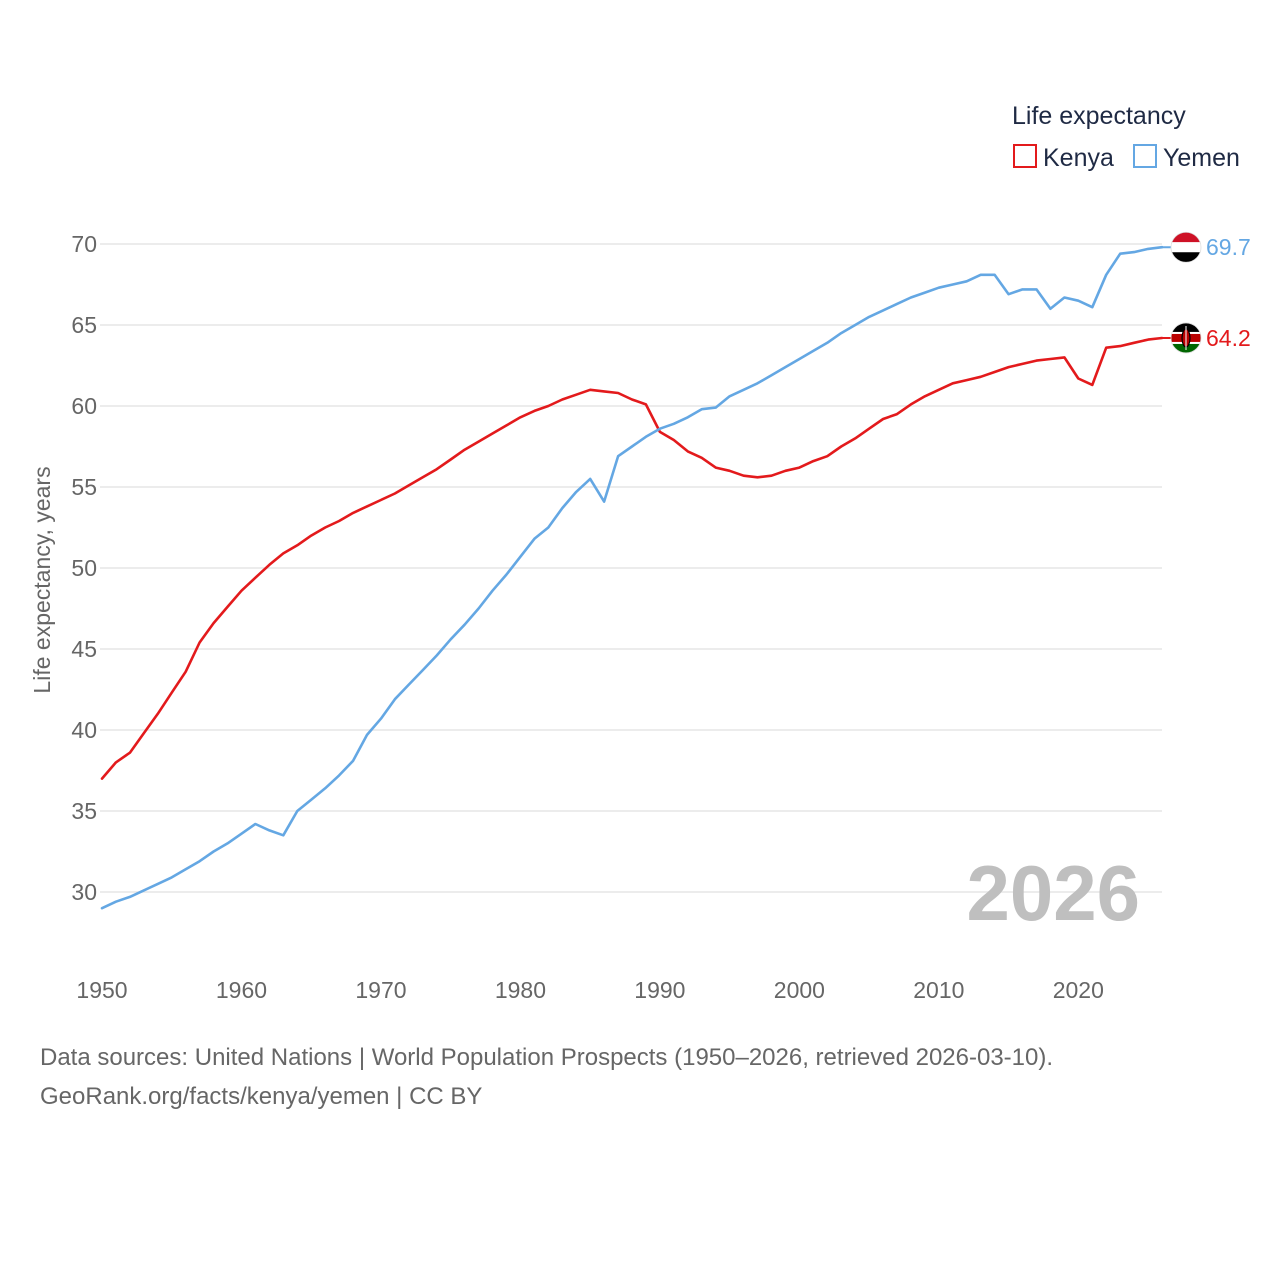  Describe the element at coordinates (1145, 156) in the screenshot. I see `legend-swatch-yemen` at that location.